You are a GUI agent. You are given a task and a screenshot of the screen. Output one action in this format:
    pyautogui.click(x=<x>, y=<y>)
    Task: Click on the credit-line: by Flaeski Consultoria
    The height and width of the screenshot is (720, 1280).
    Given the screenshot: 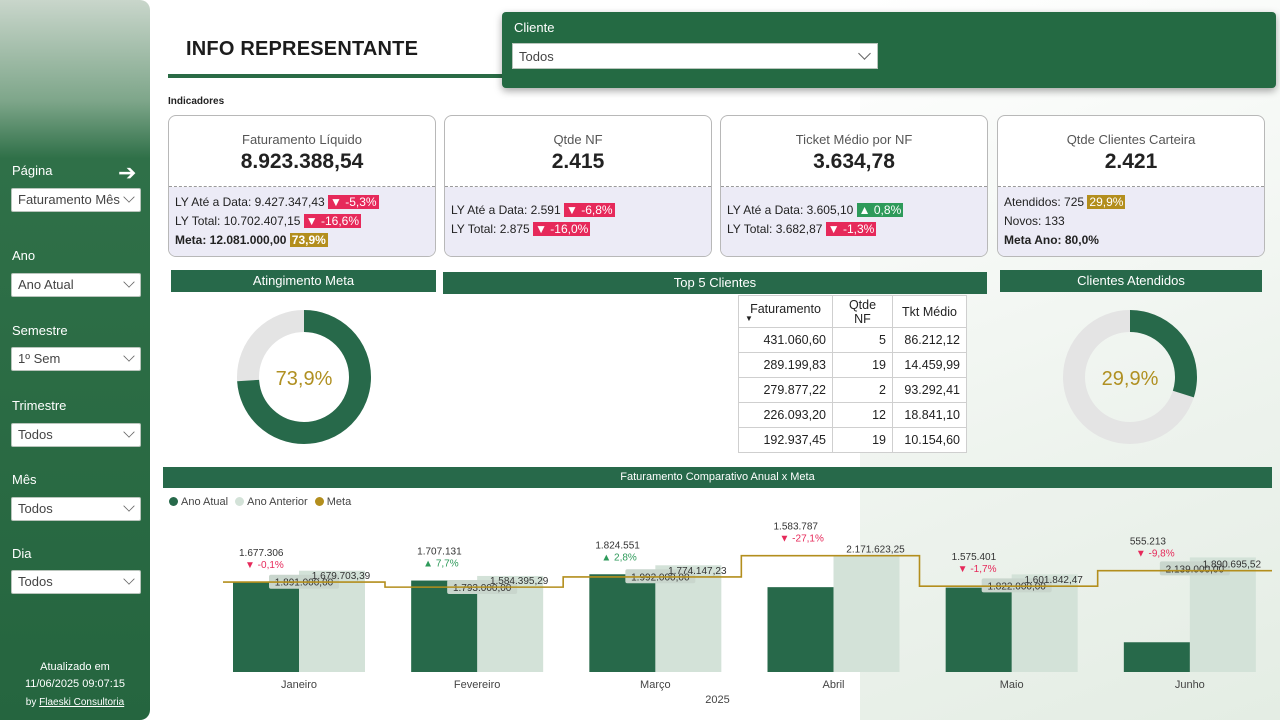 What is the action you would take?
    pyautogui.click(x=75, y=702)
    